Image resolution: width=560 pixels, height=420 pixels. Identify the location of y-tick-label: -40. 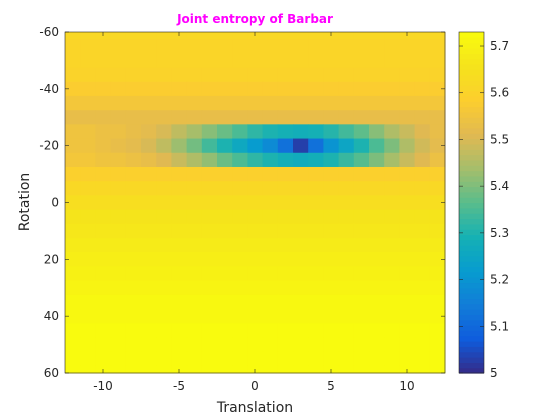
(49, 89).